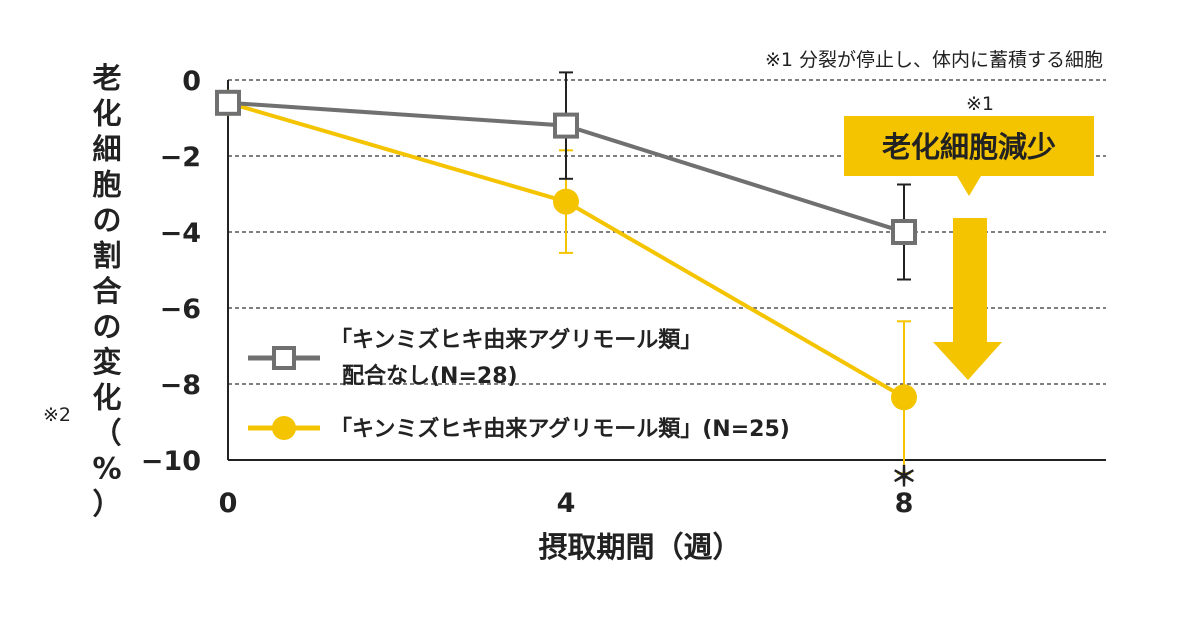 The width and height of the screenshot is (1200, 619). Describe the element at coordinates (106, 504) in the screenshot. I see `y-axis-title-char-12: ）` at that location.